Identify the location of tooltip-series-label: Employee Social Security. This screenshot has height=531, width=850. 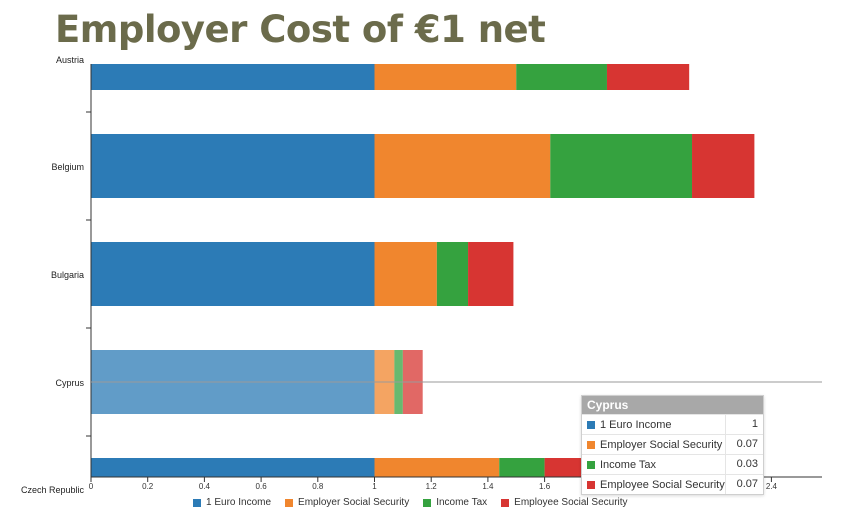
(662, 484).